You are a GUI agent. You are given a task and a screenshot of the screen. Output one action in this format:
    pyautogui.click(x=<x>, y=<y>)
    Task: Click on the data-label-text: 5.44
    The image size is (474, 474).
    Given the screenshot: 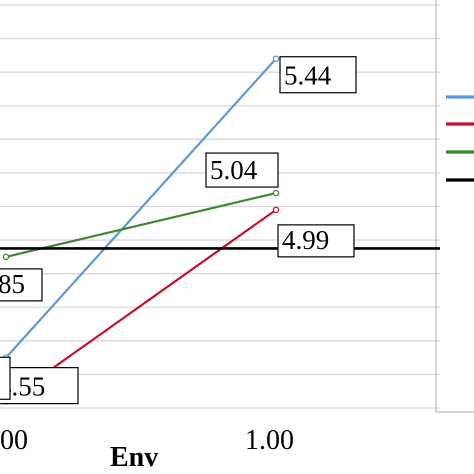 What is the action you would take?
    pyautogui.click(x=308, y=76)
    